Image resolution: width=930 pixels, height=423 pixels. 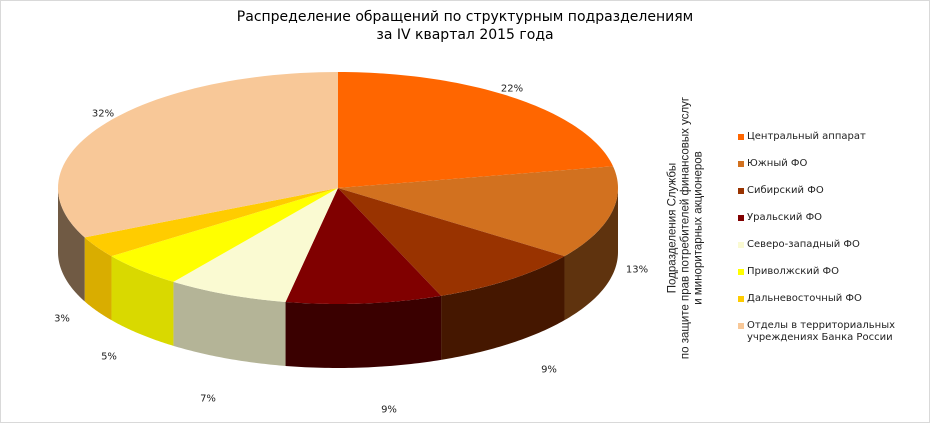 What do you see at coordinates (806, 136) in the screenshot?
I see `legend-label: Центральный аппарат` at bounding box center [806, 136].